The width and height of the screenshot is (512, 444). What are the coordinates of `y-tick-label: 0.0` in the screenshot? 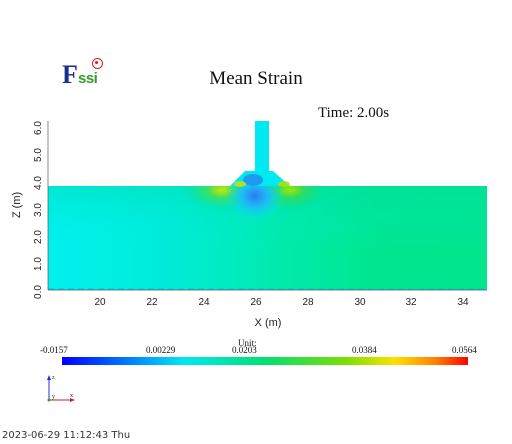 It's located at (38, 292).